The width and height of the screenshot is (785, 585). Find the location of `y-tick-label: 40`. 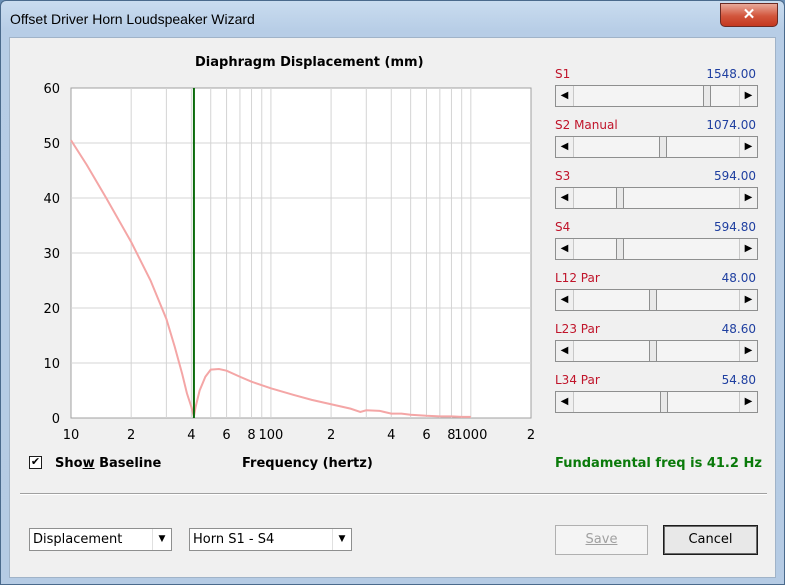

y-tick-label: 40 is located at coordinates (51, 199).